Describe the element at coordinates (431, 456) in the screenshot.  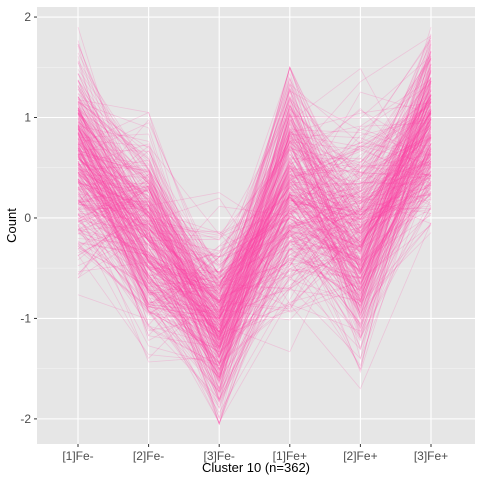
I see `x-tick-label: [3]Fe+` at that location.